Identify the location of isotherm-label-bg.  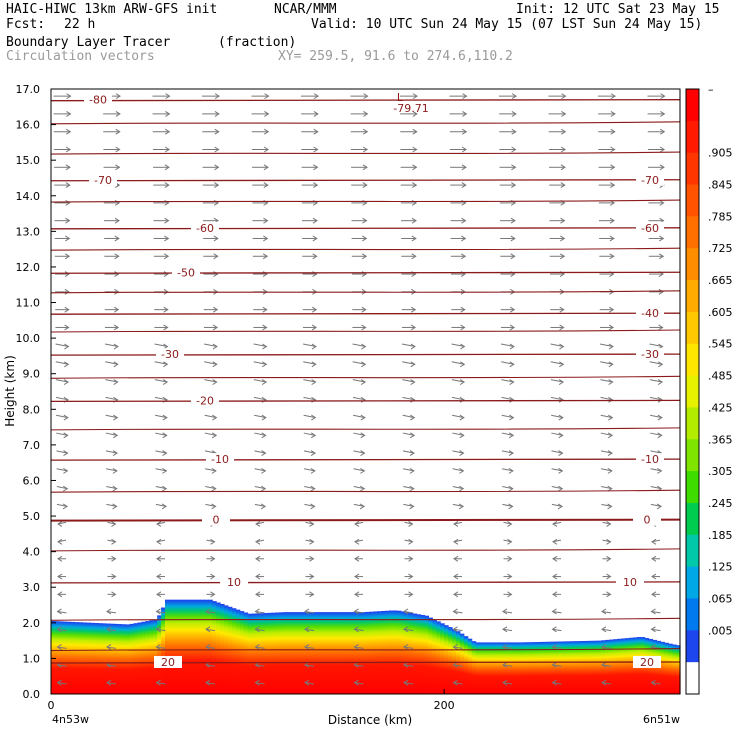
(234, 581).